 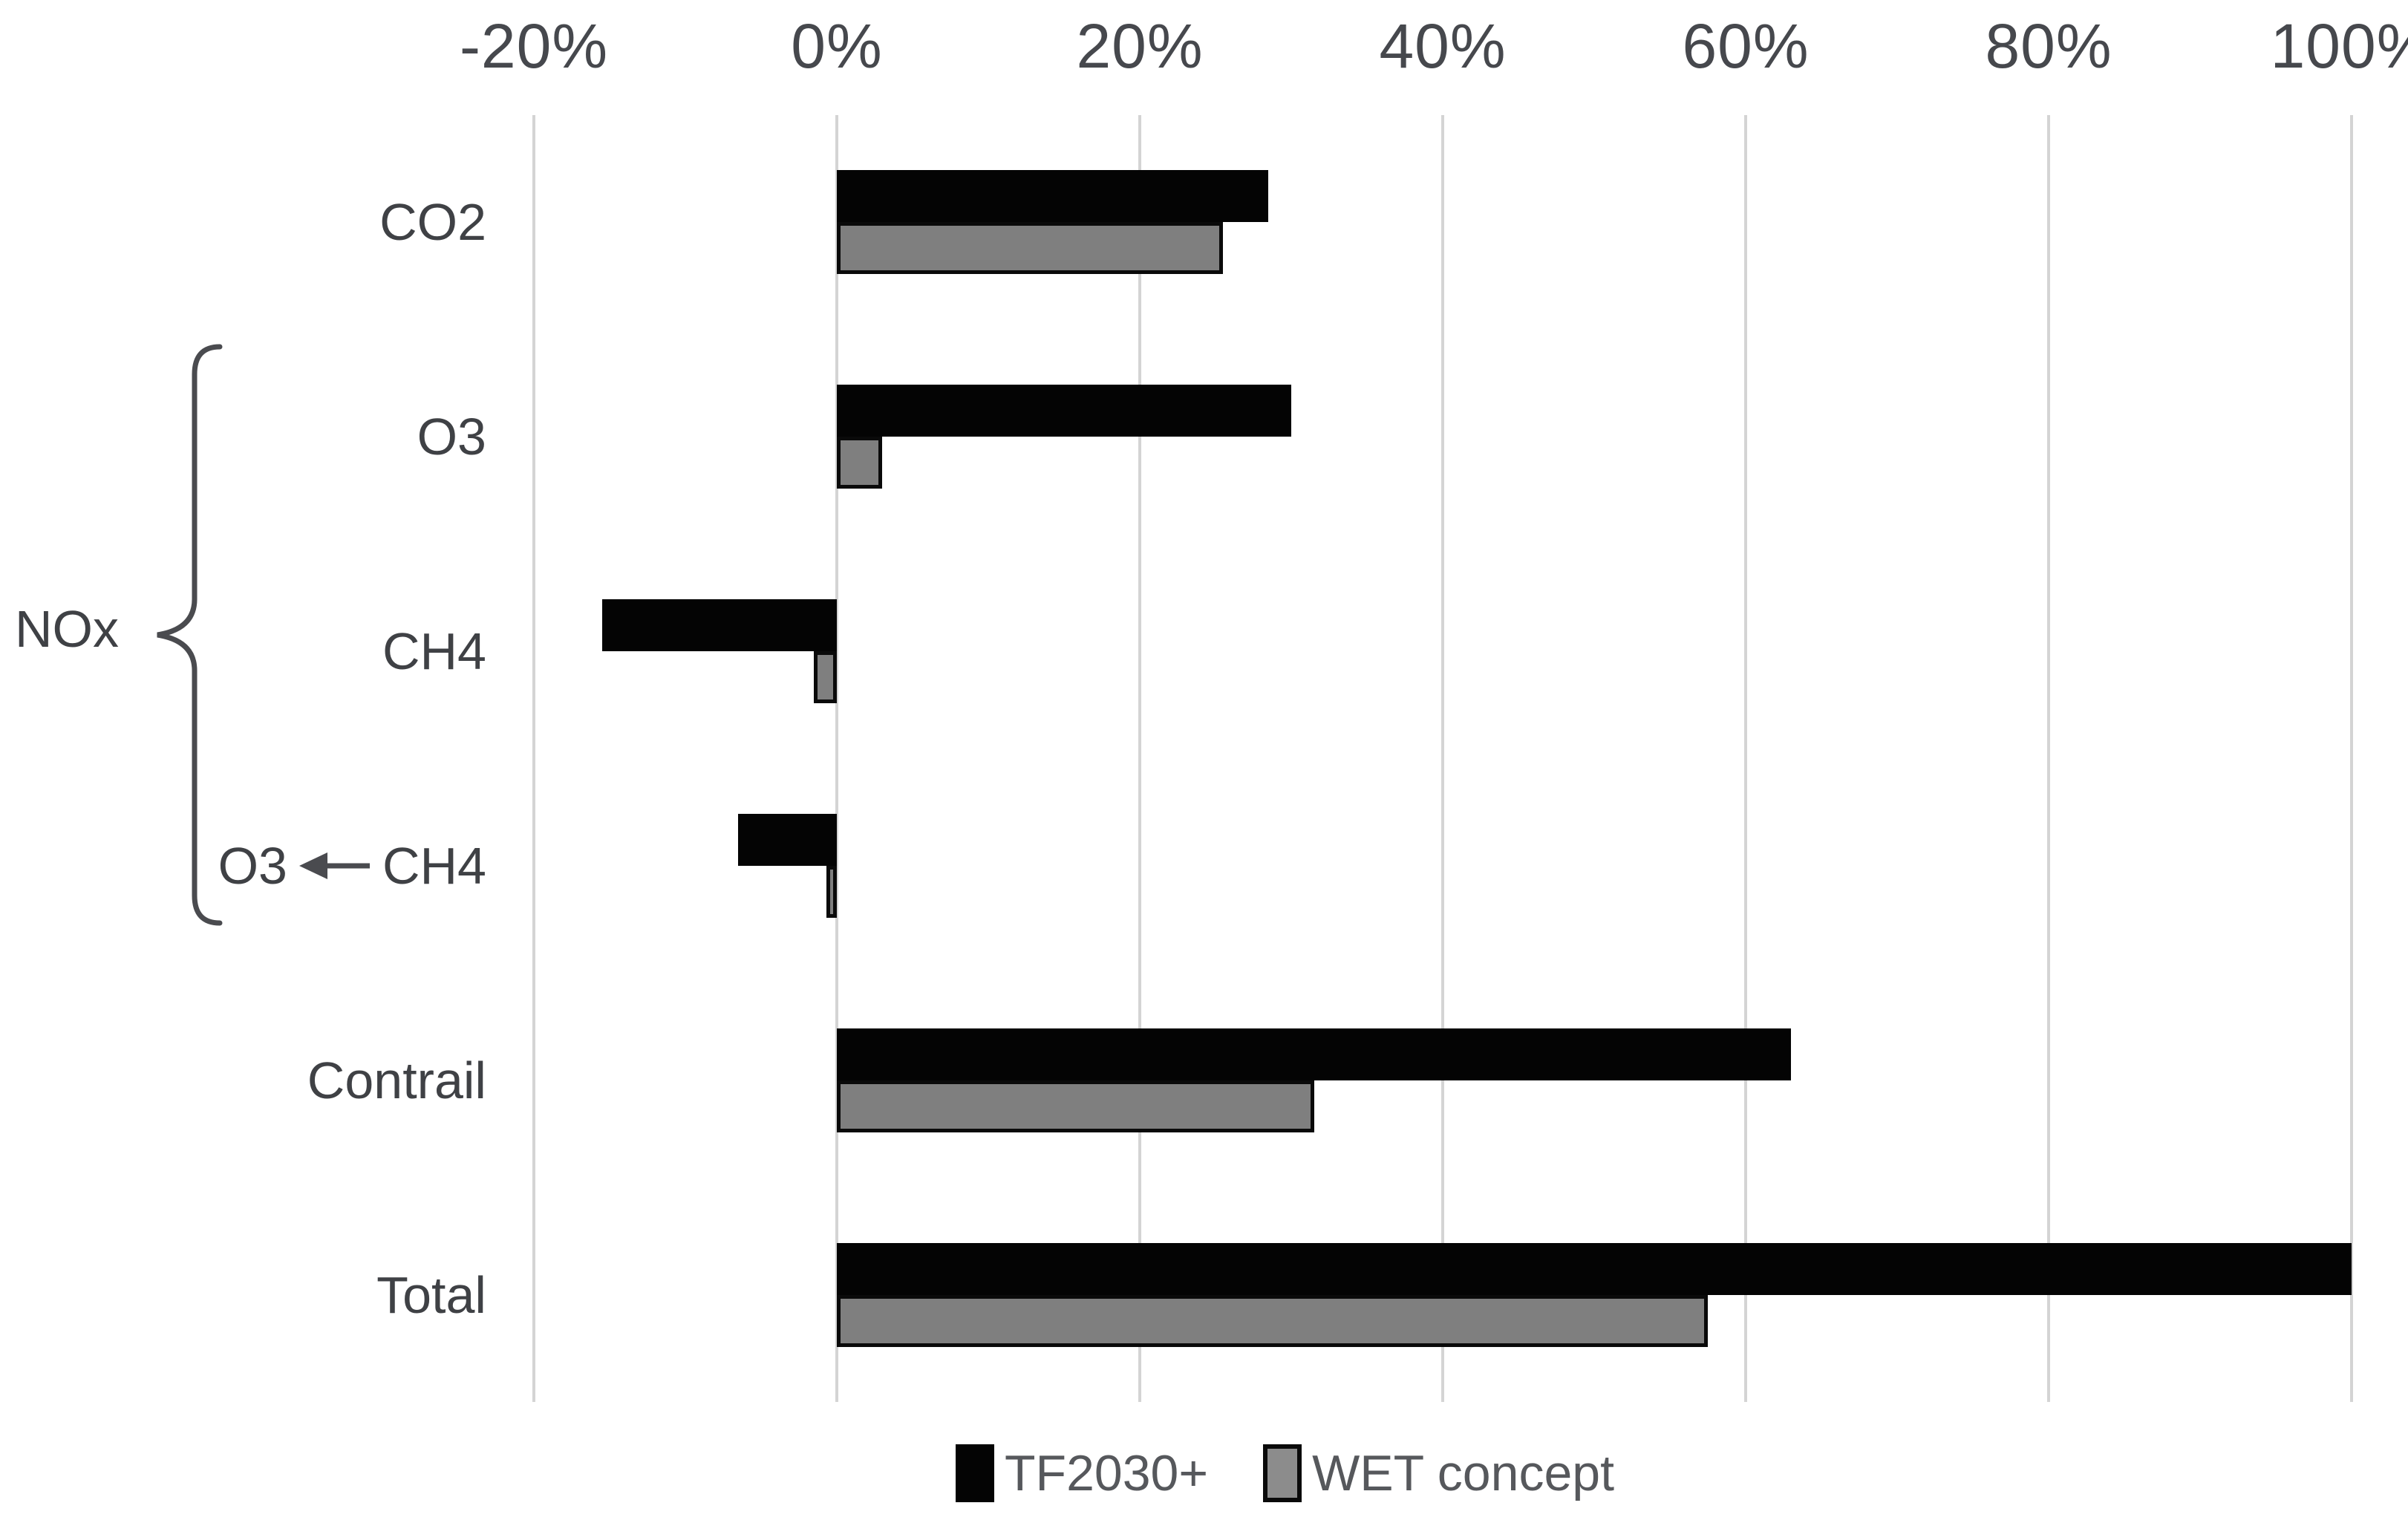 I want to click on legend-item-tf2030: TF2030+, so click(x=1082, y=1473).